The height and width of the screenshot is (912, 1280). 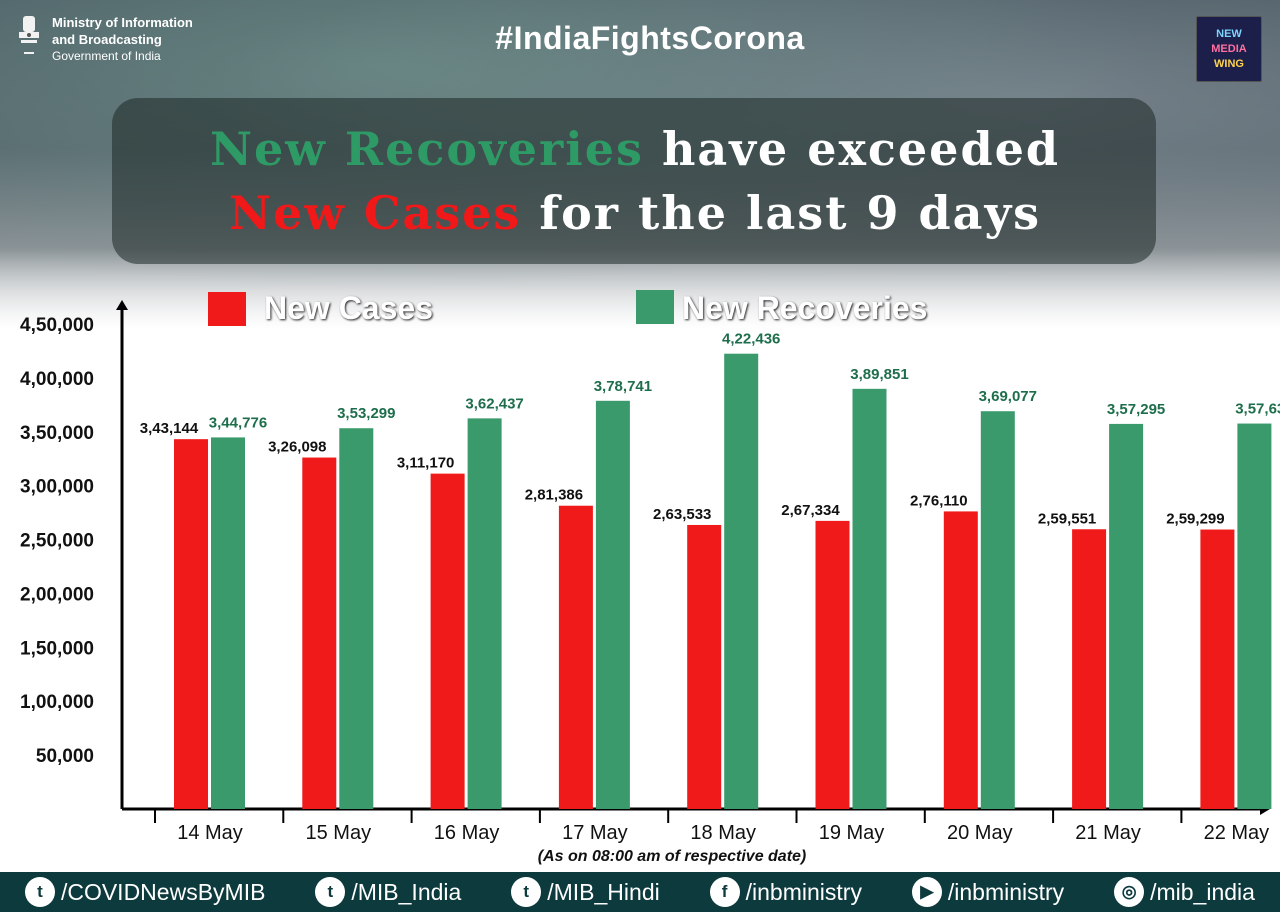 What do you see at coordinates (57, 594) in the screenshot?
I see `y-tick-label: 2,00,000` at bounding box center [57, 594].